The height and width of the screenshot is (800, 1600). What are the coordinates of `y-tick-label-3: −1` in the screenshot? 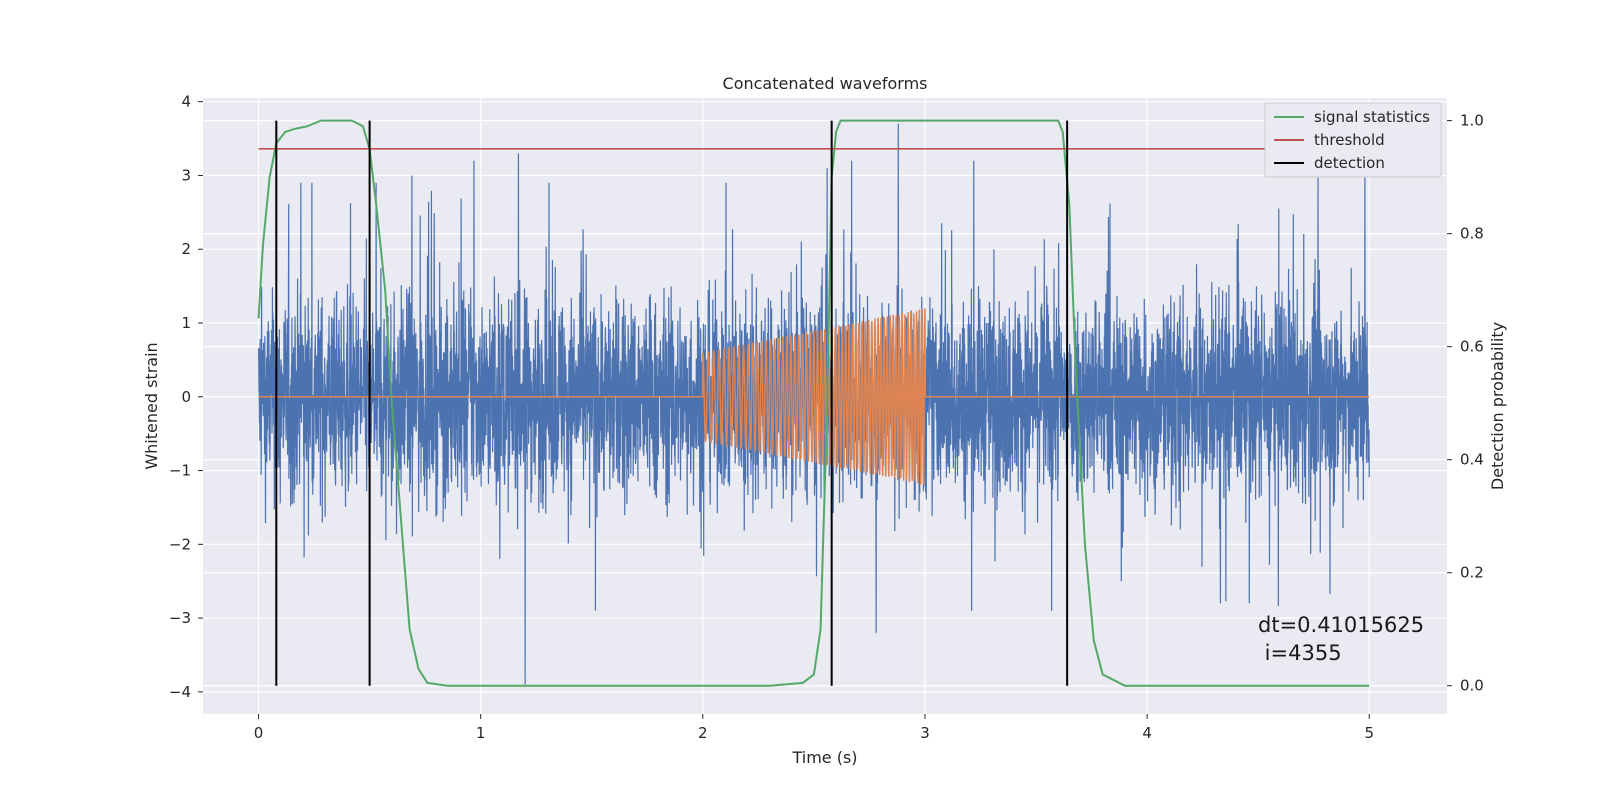 It's located at (180, 471).